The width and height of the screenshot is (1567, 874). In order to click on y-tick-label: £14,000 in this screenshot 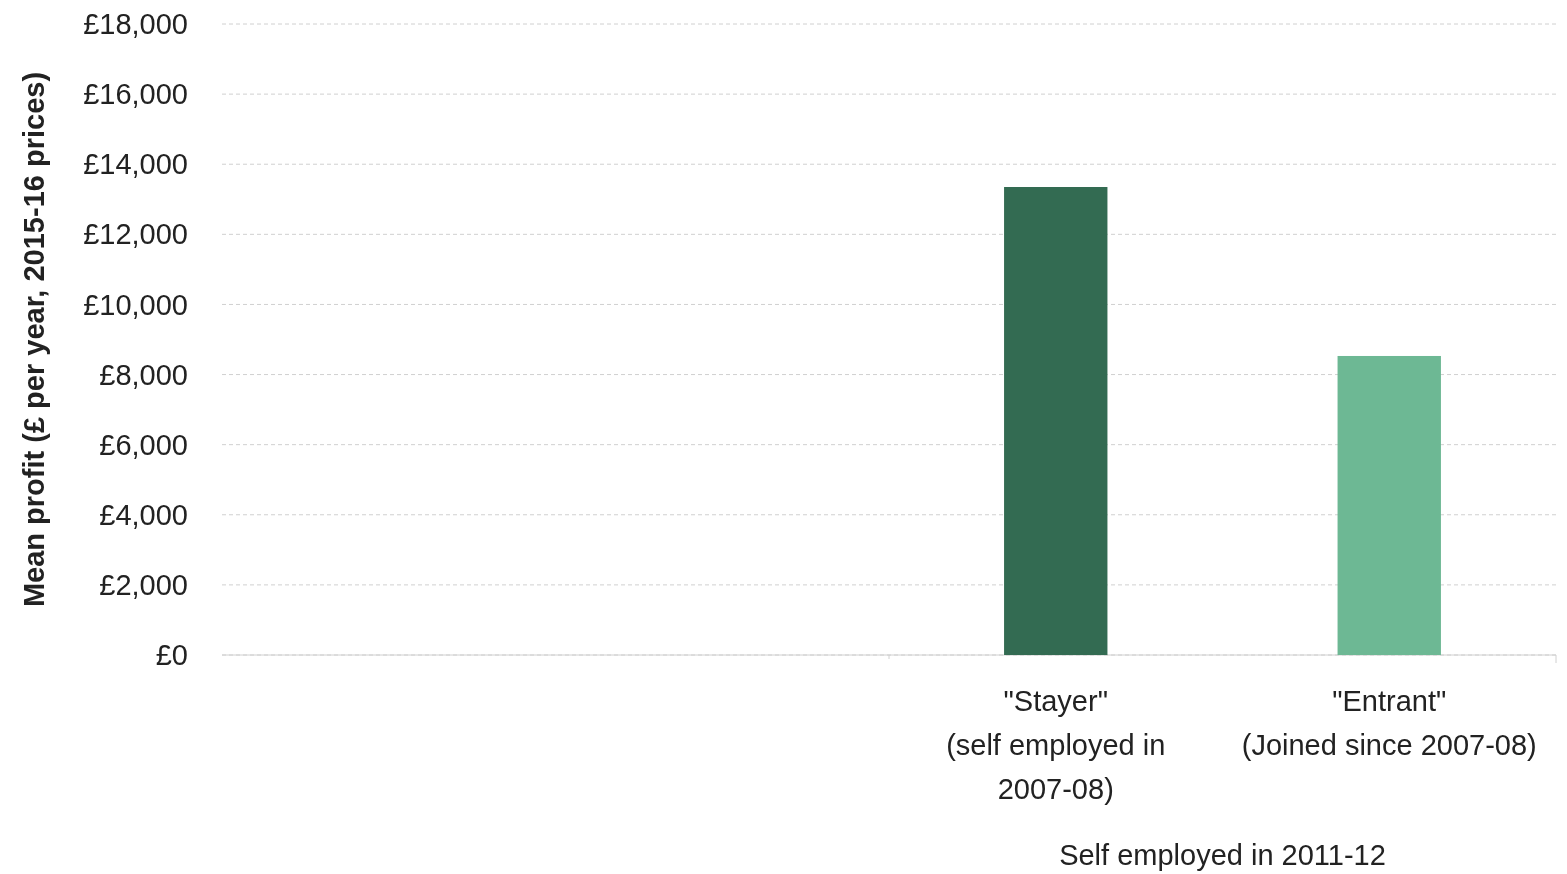, I will do `click(135, 164)`.